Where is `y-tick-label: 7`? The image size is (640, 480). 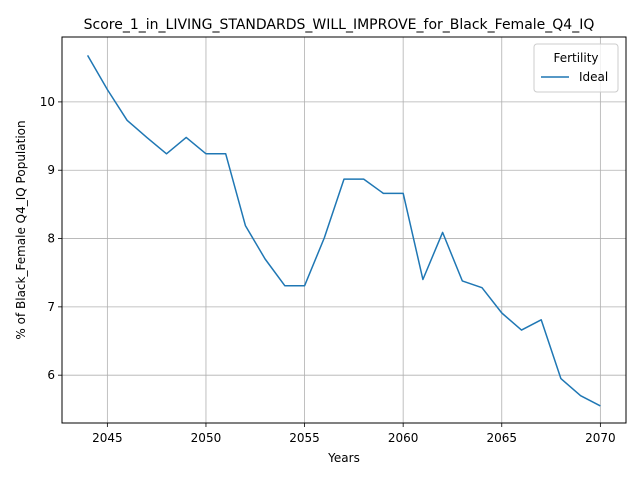
y-tick-label: 7 is located at coordinates (51, 307).